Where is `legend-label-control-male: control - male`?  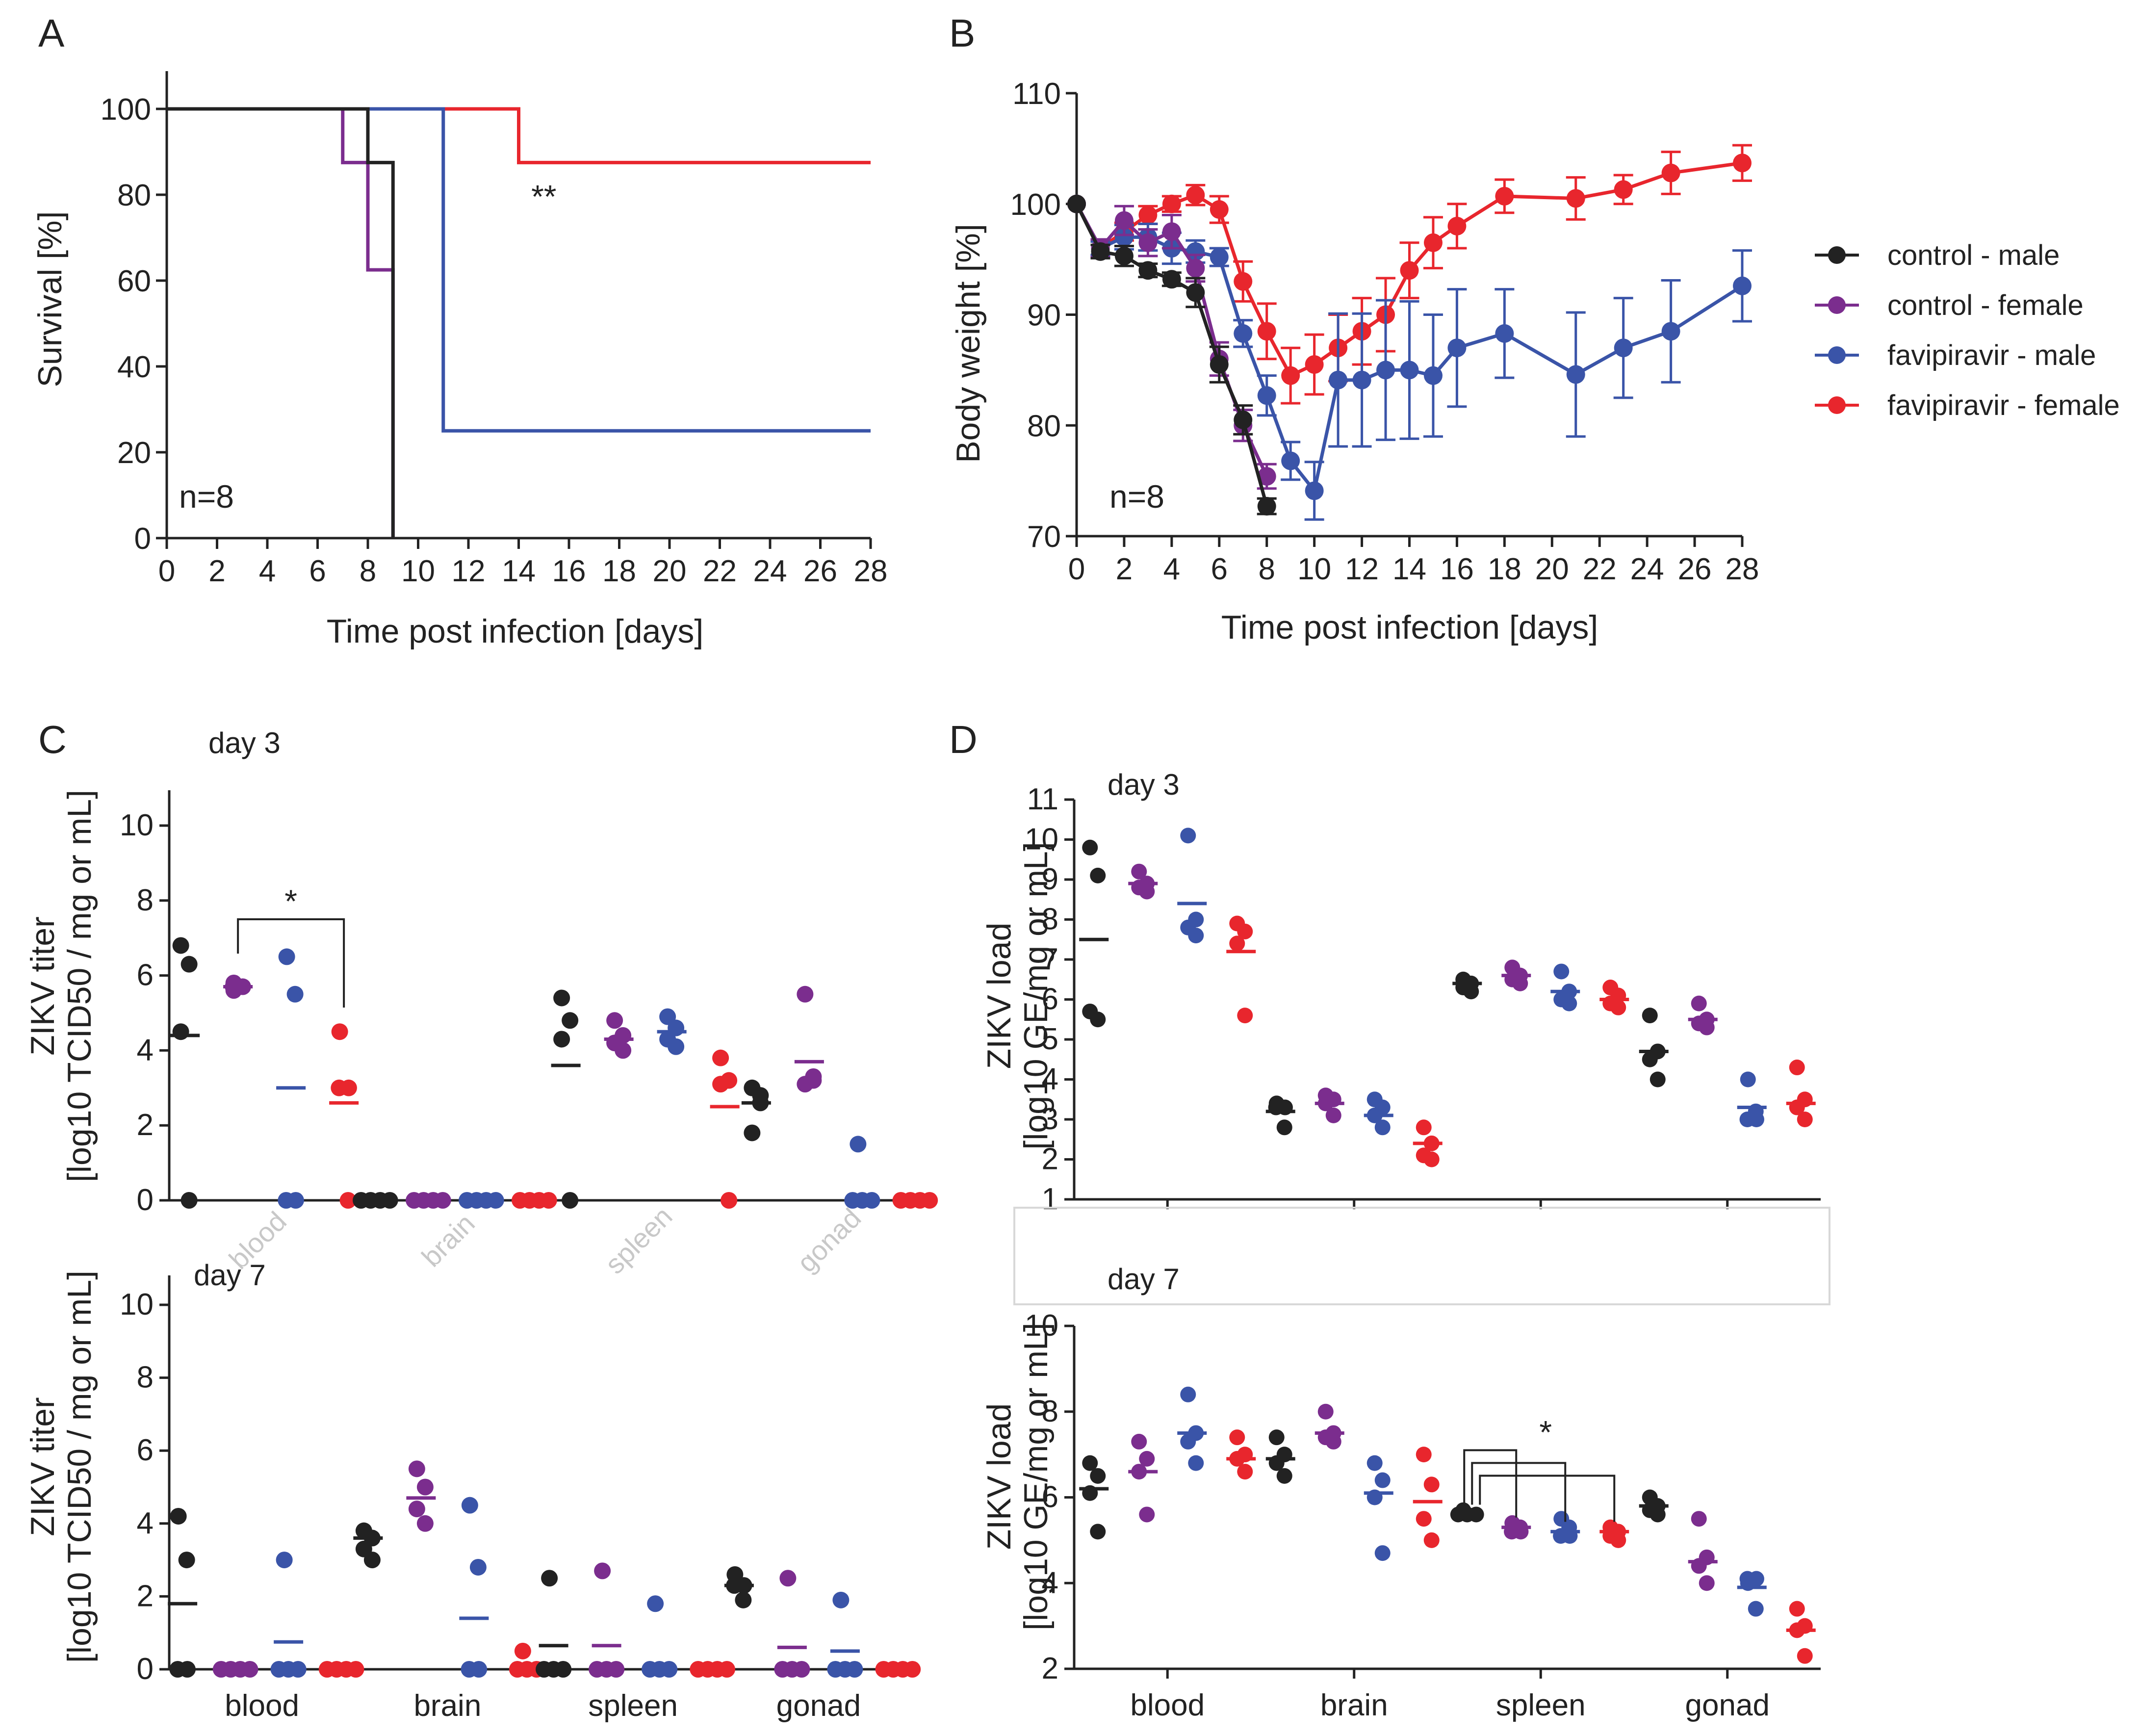
legend-label-control-male: control - male is located at coordinates (1974, 255).